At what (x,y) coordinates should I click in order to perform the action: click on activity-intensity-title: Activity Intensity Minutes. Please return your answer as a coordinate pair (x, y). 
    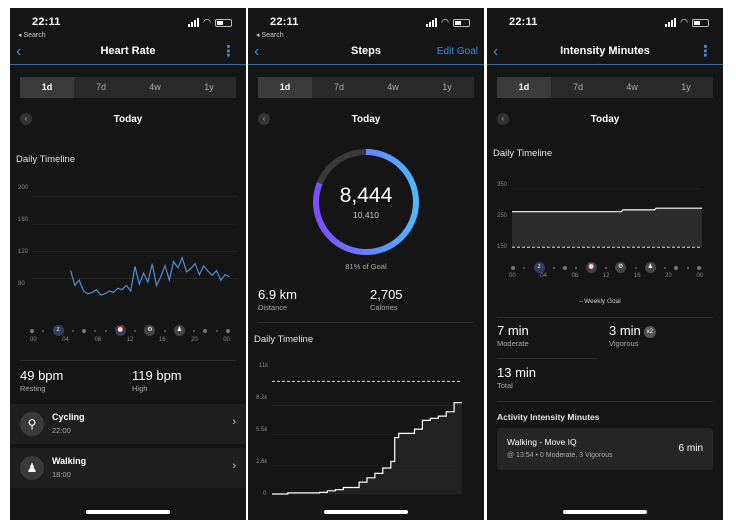
    Looking at the image, I should click on (548, 417).